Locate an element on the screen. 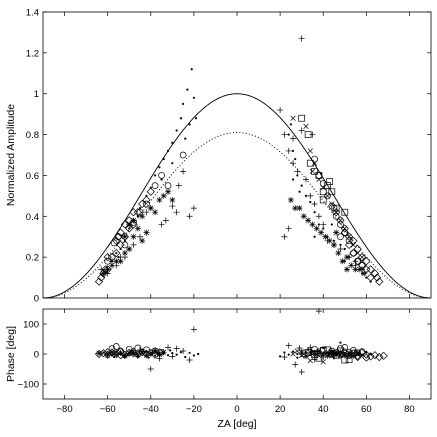 The height and width of the screenshot is (437, 437). y-tick-label: 1.2 is located at coordinates (32, 53).